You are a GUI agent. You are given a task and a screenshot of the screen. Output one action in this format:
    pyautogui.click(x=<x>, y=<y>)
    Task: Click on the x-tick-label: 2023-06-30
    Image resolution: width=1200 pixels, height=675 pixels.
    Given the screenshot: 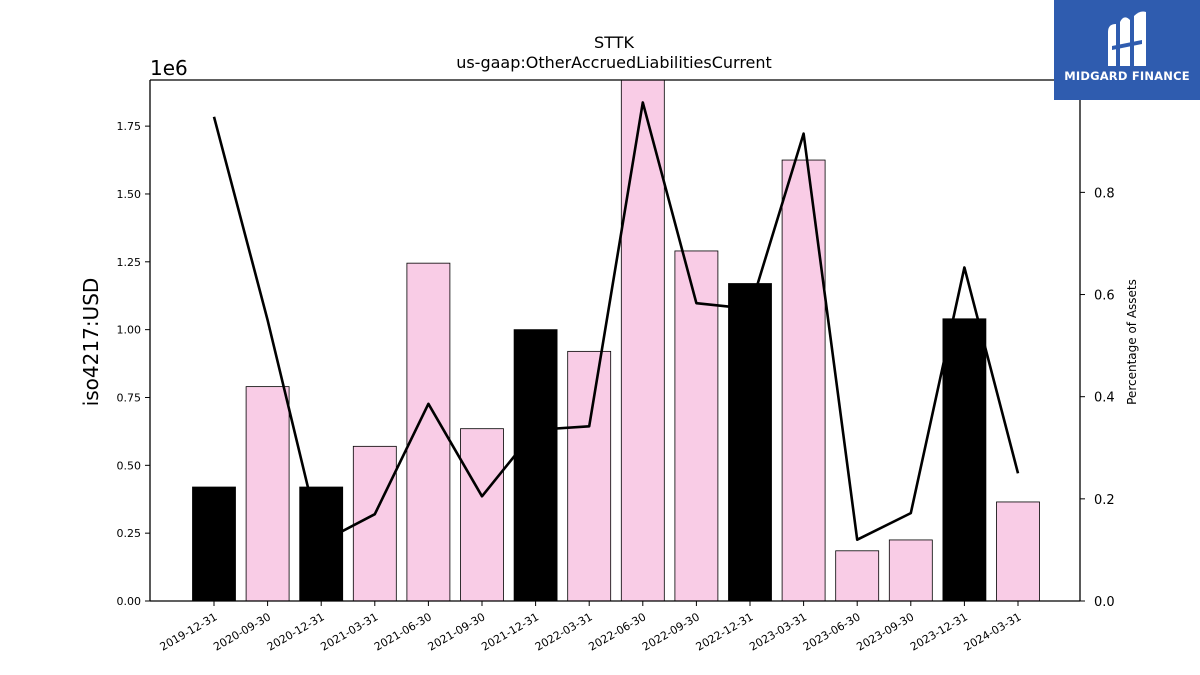 What is the action you would take?
    pyautogui.click(x=832, y=631)
    